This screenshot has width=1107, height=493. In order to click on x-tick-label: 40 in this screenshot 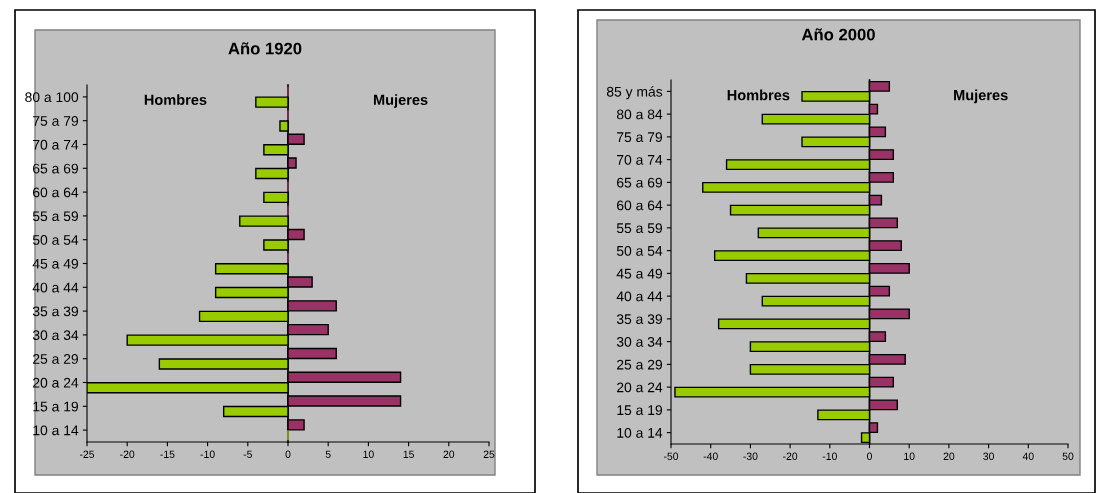, I will do `click(1028, 456)`.